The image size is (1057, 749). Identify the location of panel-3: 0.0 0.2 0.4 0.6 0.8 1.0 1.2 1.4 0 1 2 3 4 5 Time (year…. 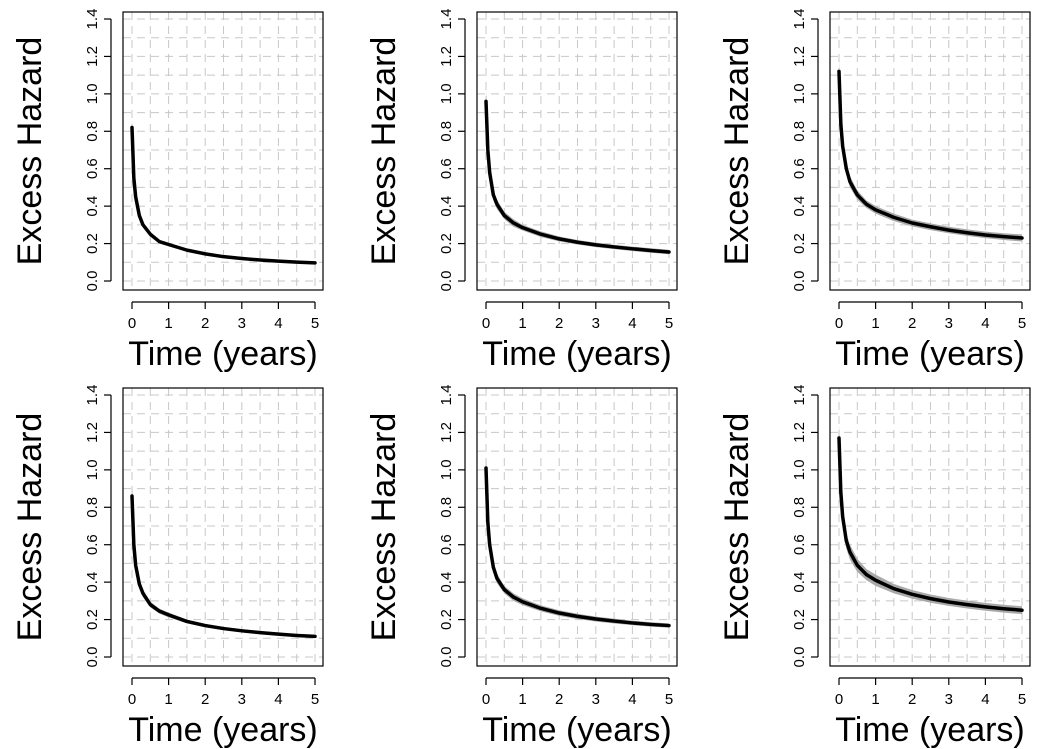
(874, 191).